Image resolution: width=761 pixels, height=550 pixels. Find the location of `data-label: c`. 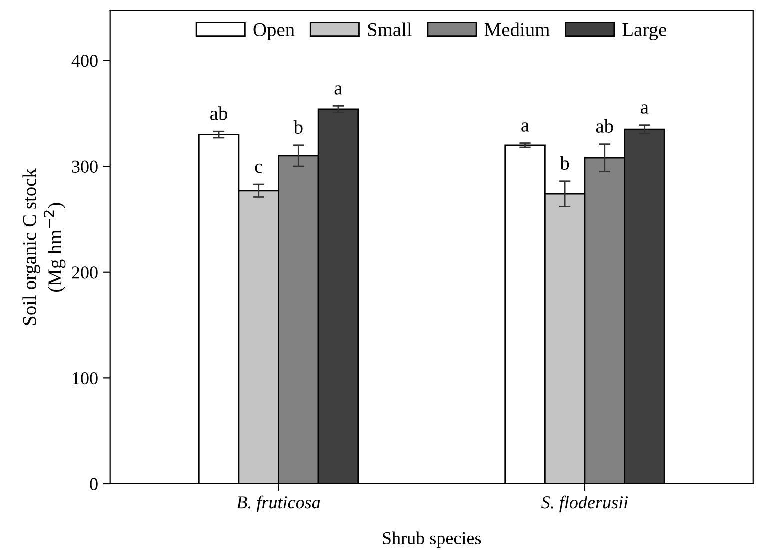

data-label: c is located at coordinates (259, 169).